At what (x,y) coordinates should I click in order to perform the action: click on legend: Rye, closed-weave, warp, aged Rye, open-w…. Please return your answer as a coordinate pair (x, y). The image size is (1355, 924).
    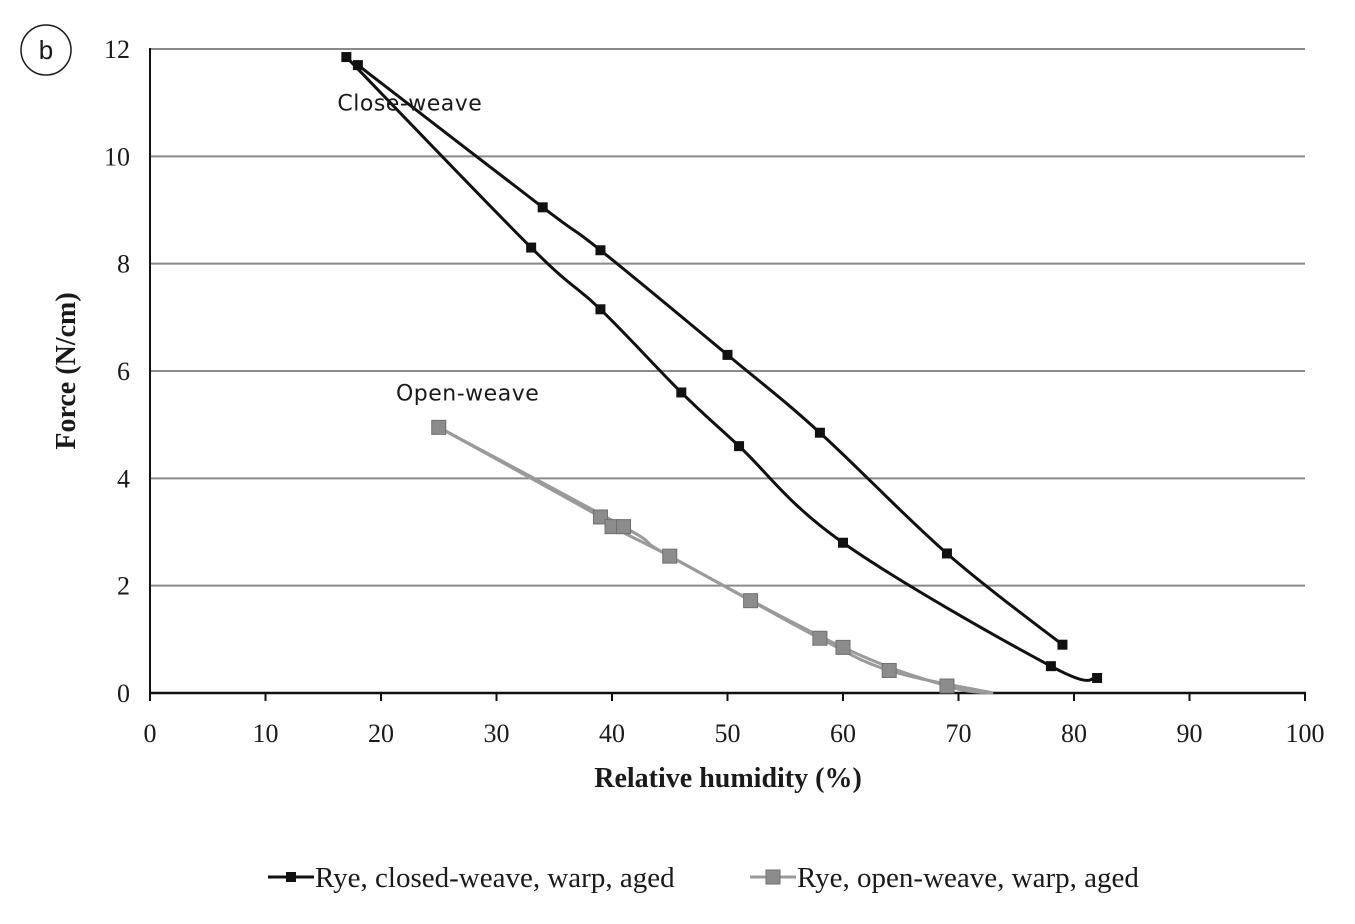
    Looking at the image, I should click on (703, 878).